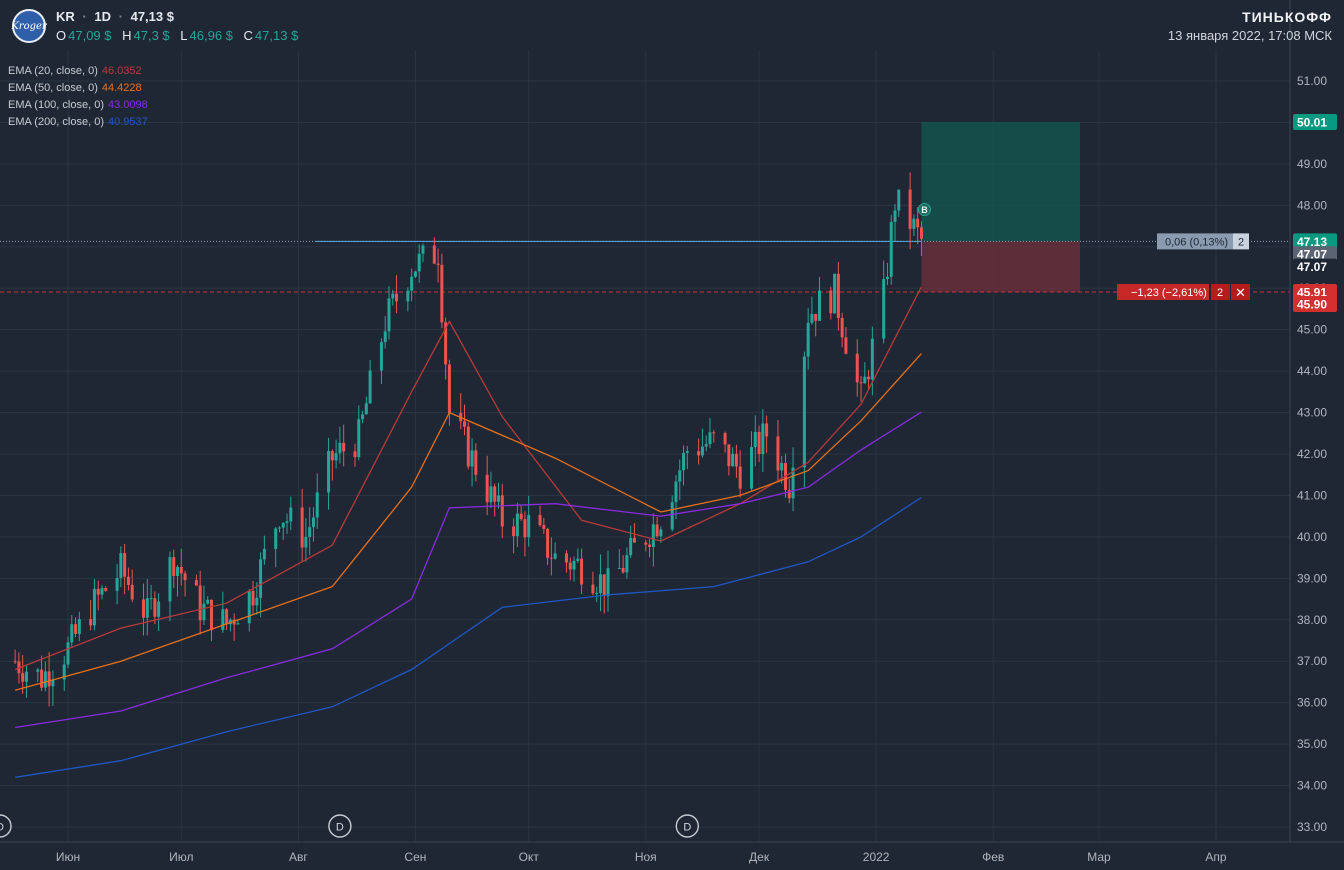 This screenshot has width=1344, height=870. Describe the element at coordinates (248, 35) in the screenshot. I see `ohlc-key-close: C` at that location.